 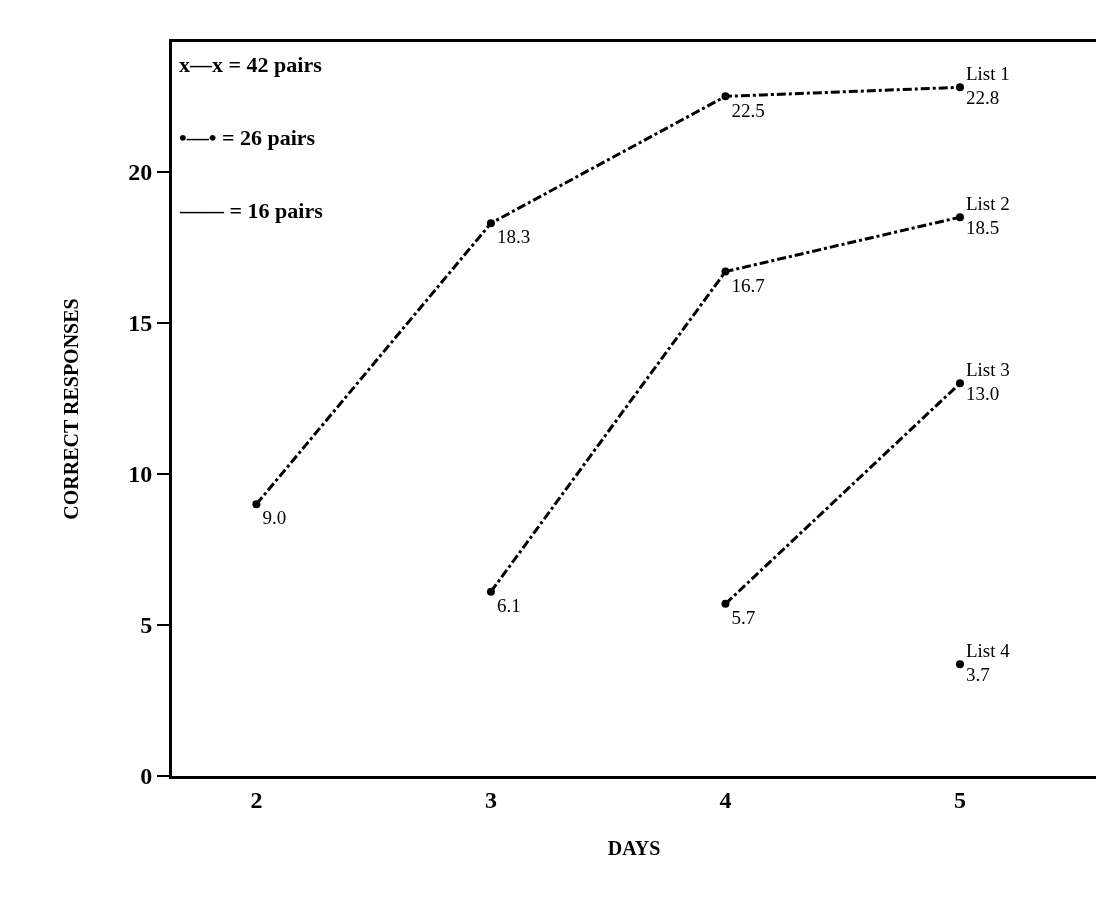 I want to click on y-tick-label: 0, so click(x=146, y=776).